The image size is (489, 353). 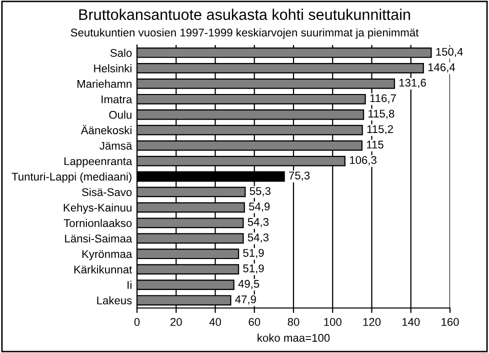 I want to click on data-label: 55,3, so click(x=260, y=191).